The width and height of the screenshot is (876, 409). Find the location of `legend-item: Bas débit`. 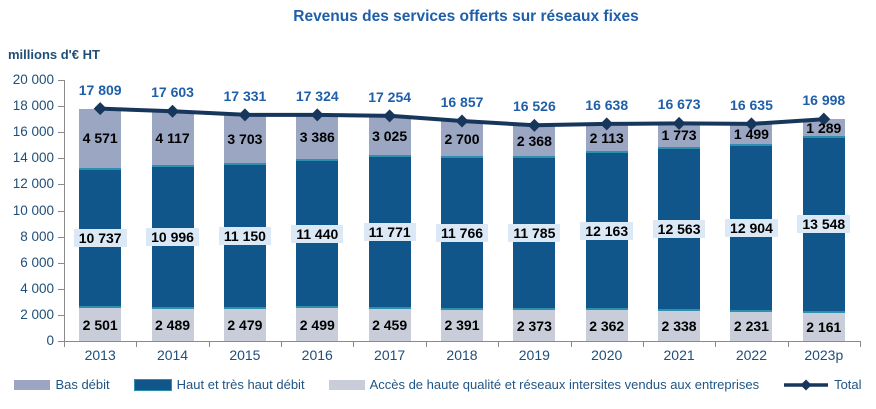

legend-item: Bas débit is located at coordinates (62, 384).